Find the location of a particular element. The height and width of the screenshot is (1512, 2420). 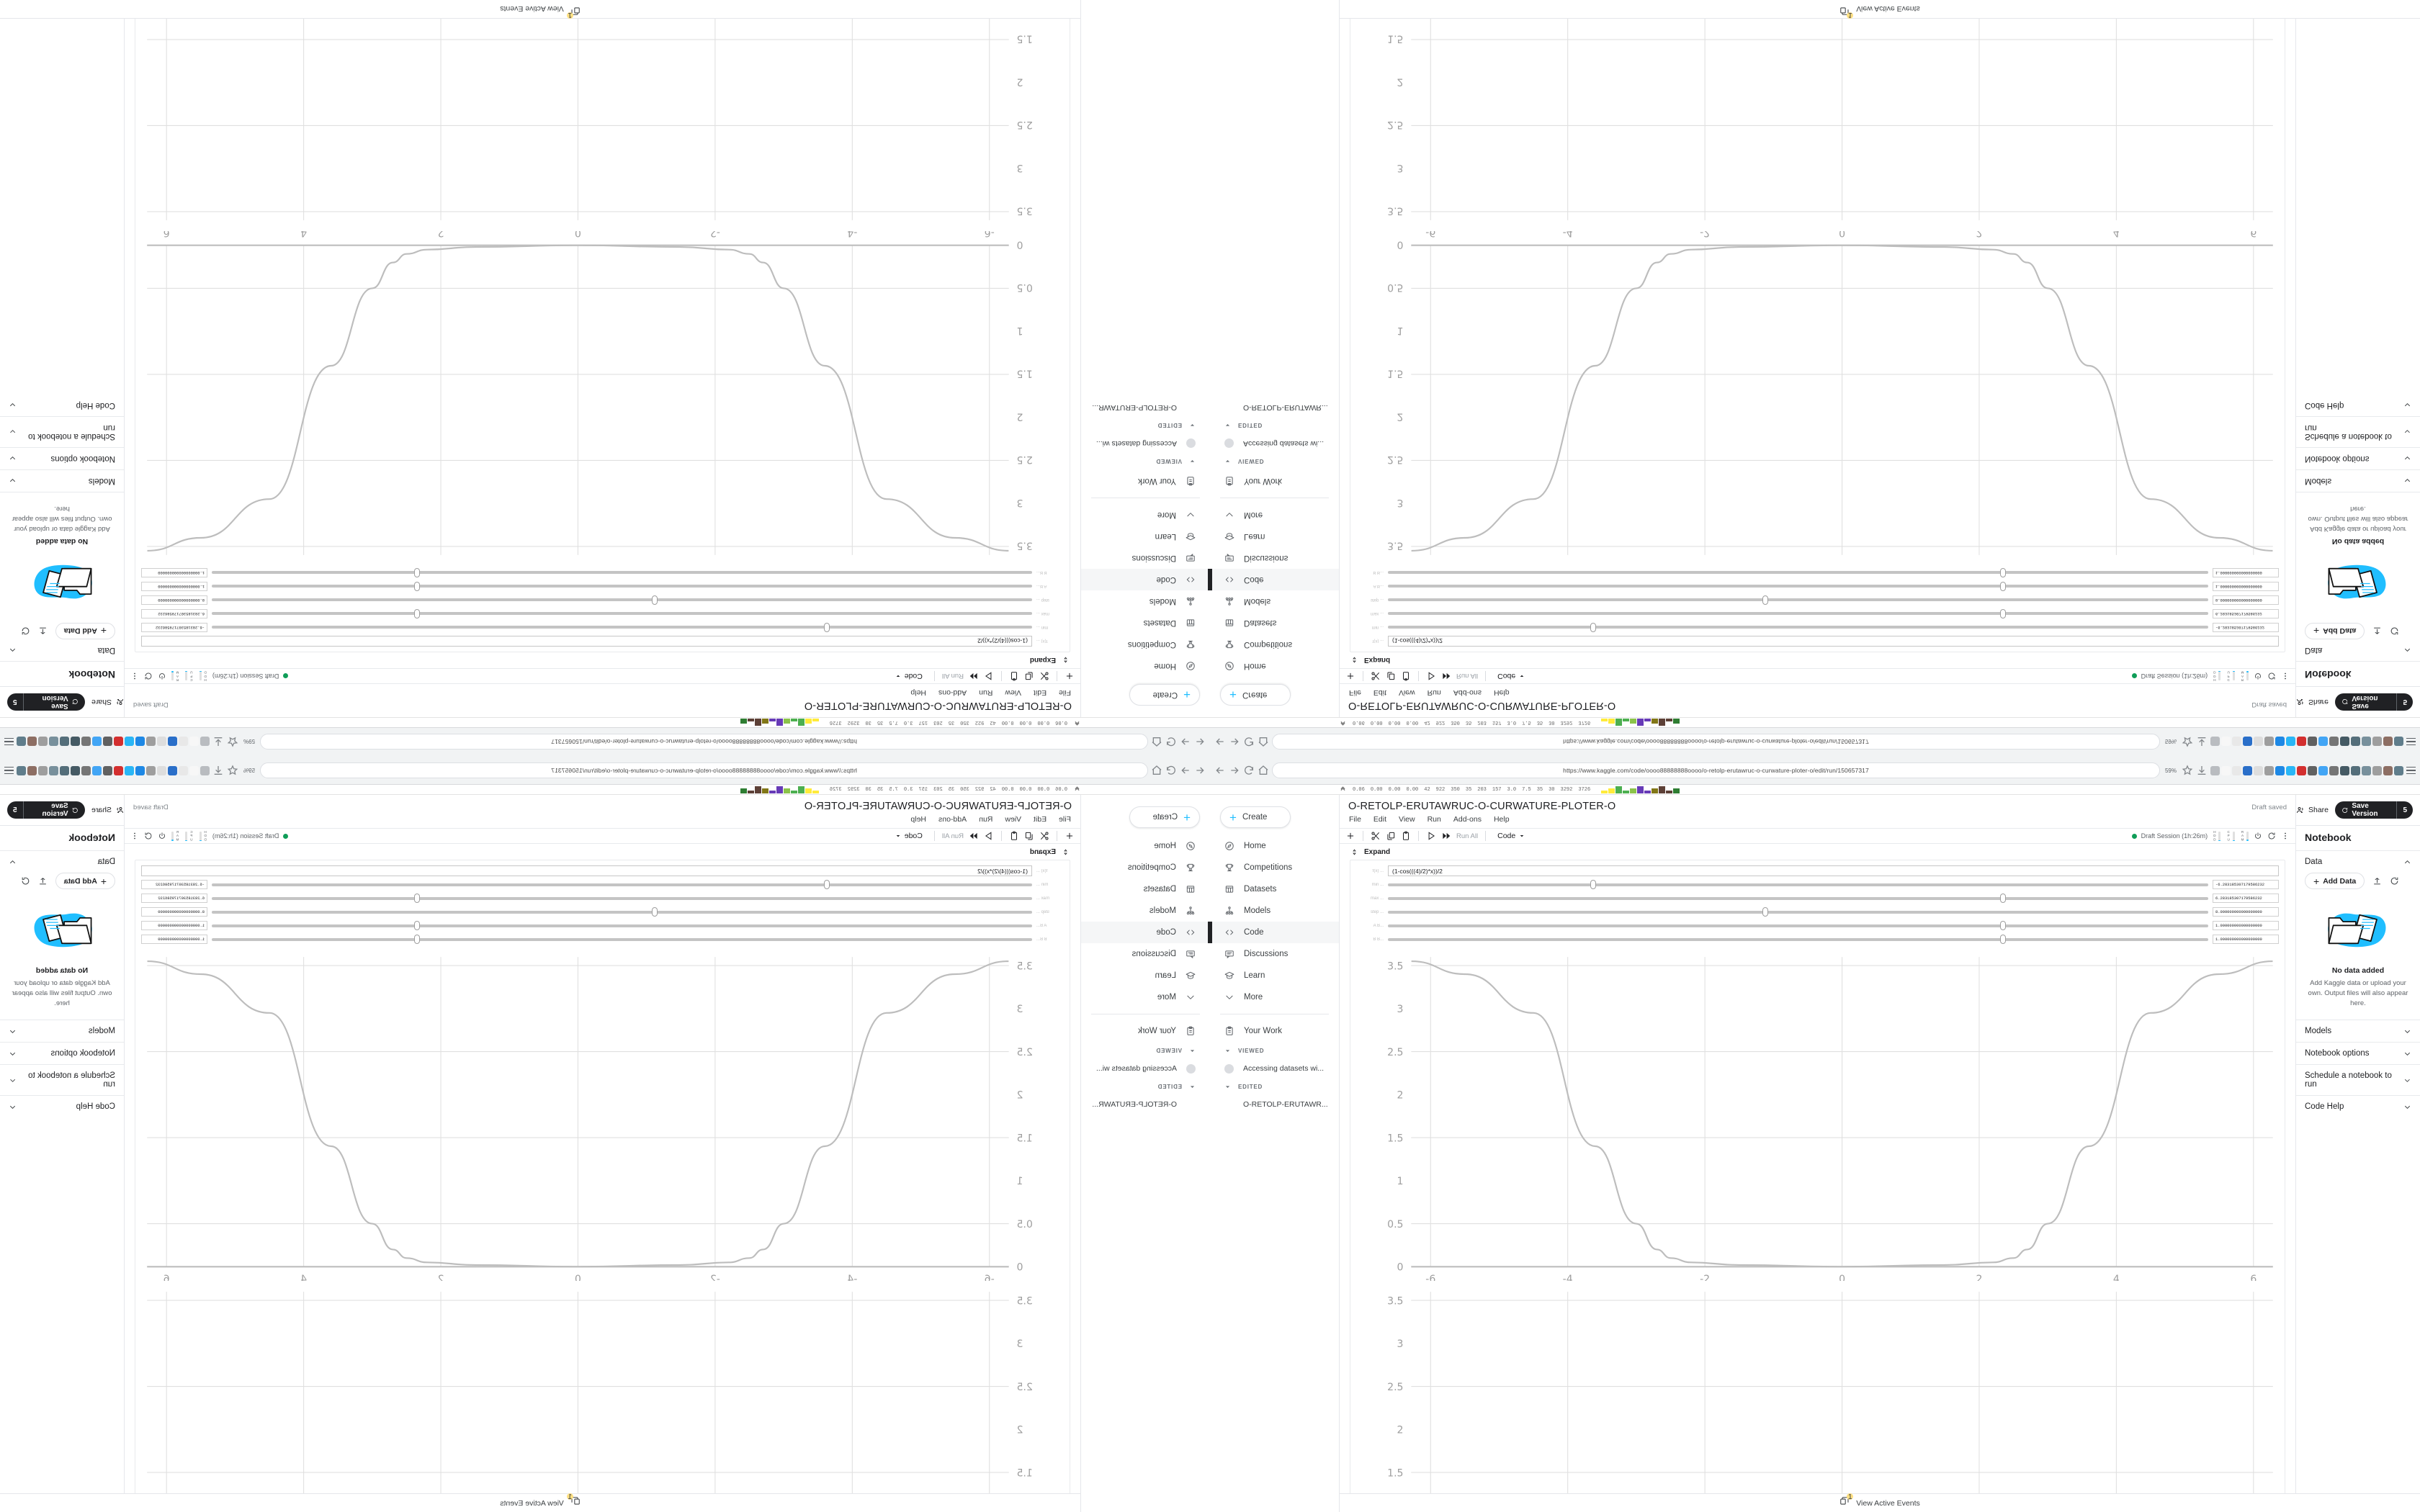

add-cell-icon is located at coordinates (1350, 836).